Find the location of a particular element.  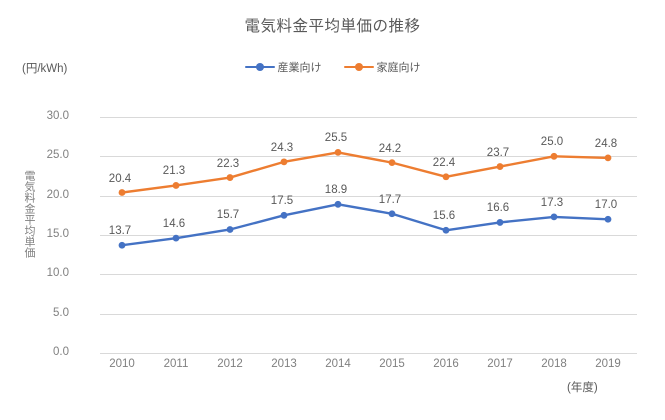

data-point-label: 18.9 is located at coordinates (336, 190).